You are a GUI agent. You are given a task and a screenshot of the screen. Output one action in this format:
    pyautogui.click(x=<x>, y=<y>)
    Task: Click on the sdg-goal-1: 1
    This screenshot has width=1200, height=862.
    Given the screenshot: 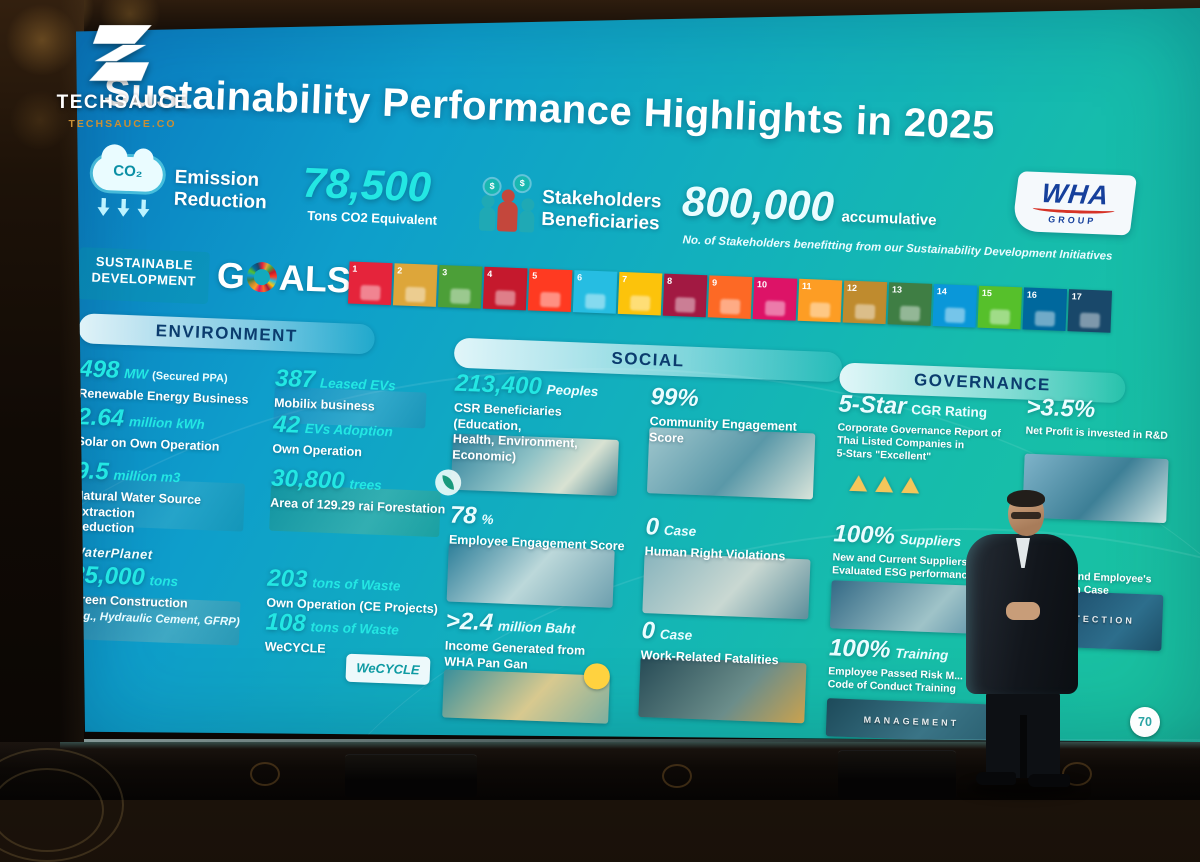 What is the action you would take?
    pyautogui.click(x=370, y=283)
    